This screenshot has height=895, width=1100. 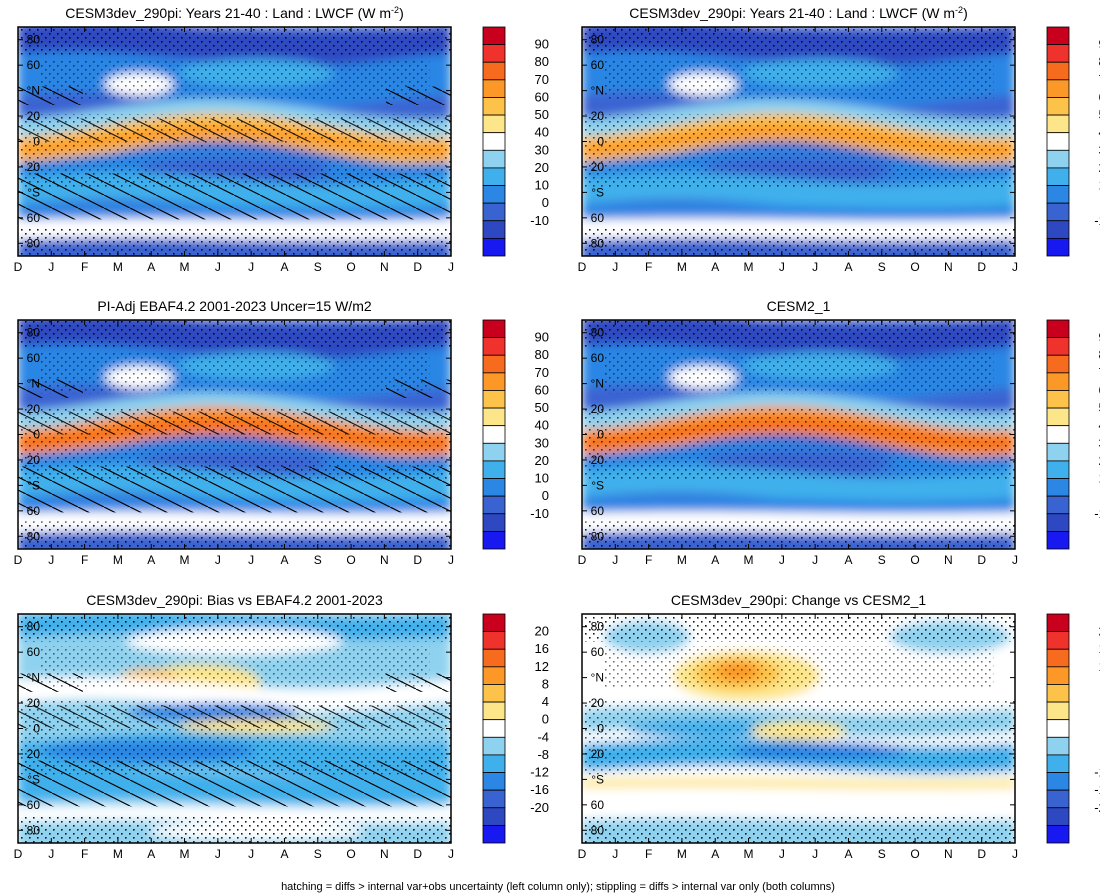 I want to click on x-tick-label: S, so click(x=318, y=560).